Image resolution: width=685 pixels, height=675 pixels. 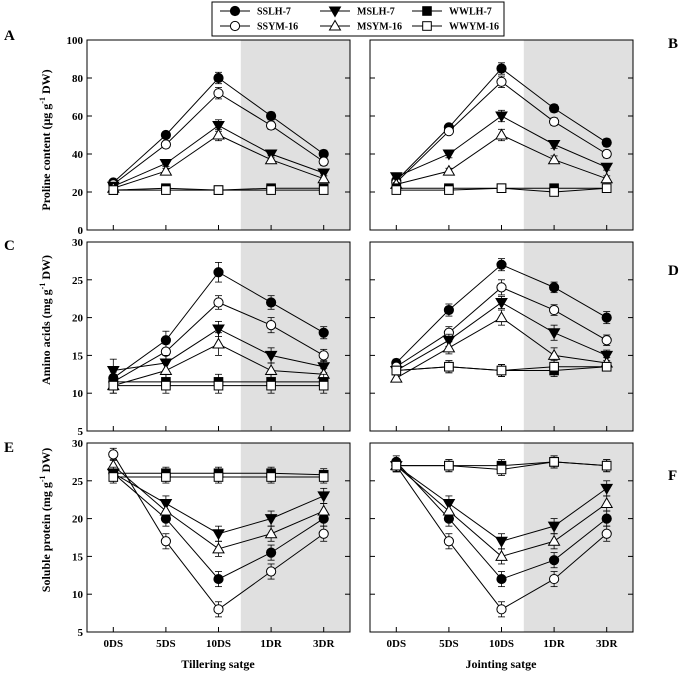 I want to click on y-tick-label: 40, so click(x=78, y=155).